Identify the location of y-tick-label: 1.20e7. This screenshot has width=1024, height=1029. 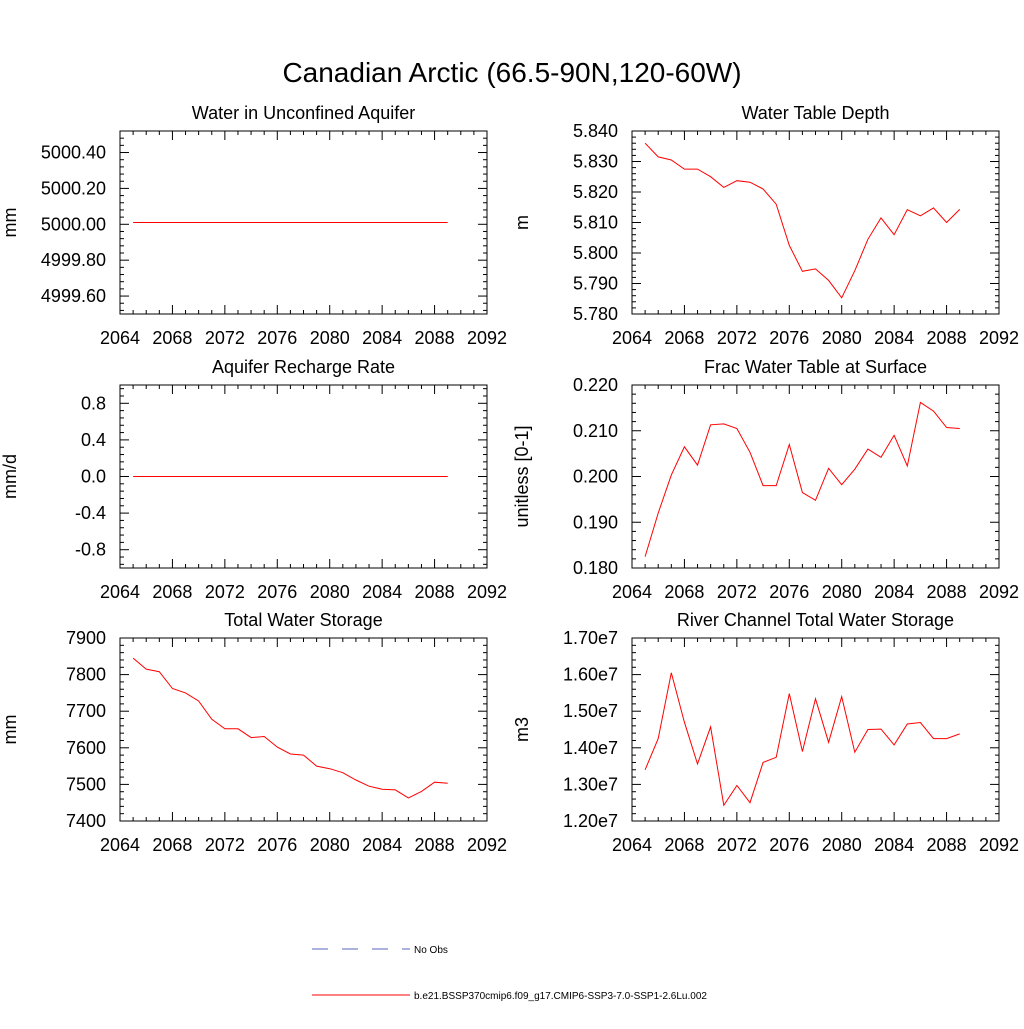
(590, 821).